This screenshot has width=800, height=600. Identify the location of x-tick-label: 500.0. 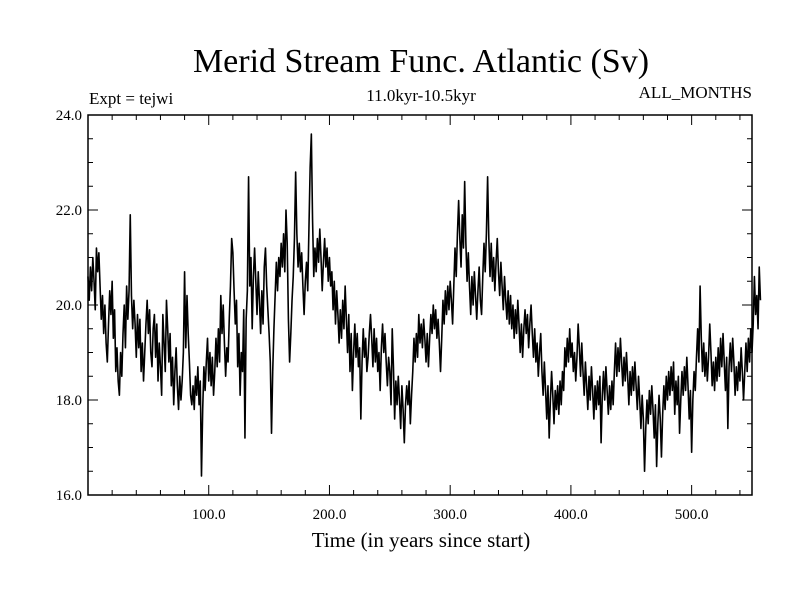
(692, 515).